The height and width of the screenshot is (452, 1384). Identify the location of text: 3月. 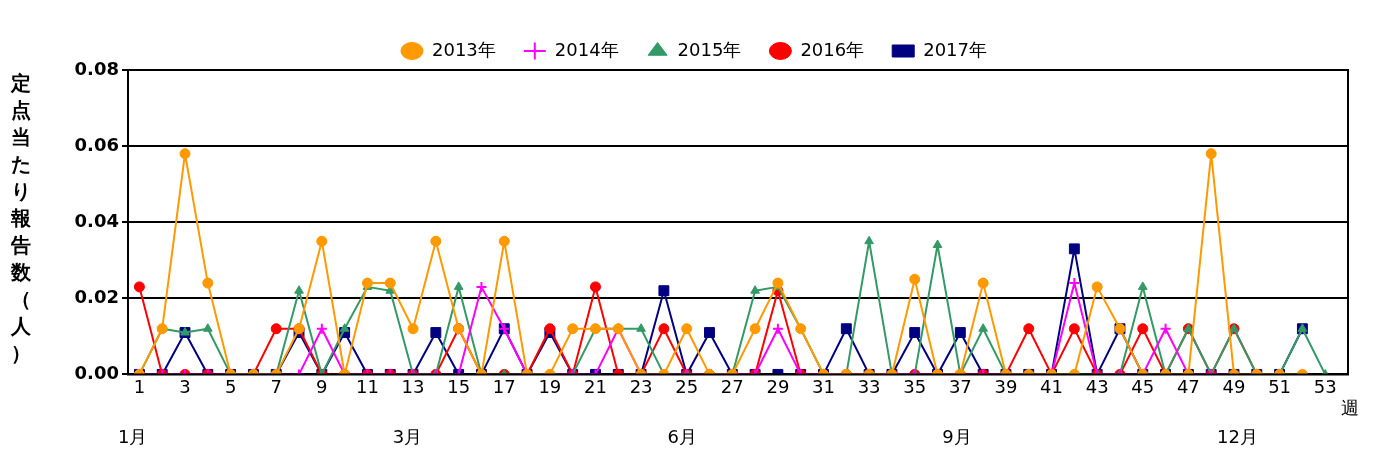
(407, 437).